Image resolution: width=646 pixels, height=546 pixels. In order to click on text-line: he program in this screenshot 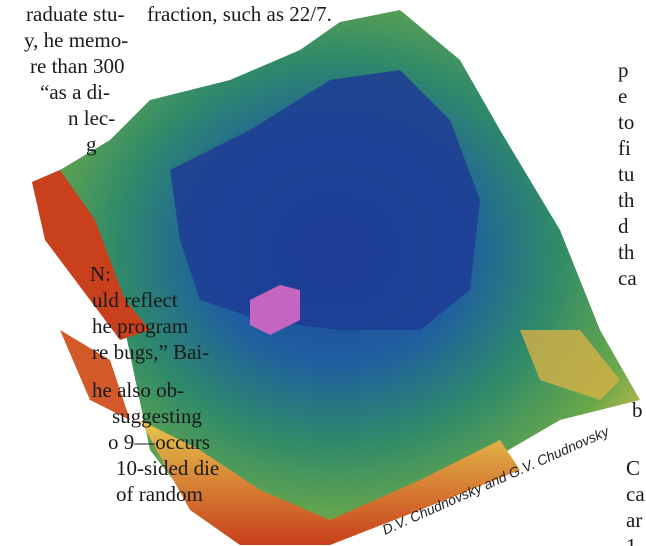, I will do `click(140, 326)`.